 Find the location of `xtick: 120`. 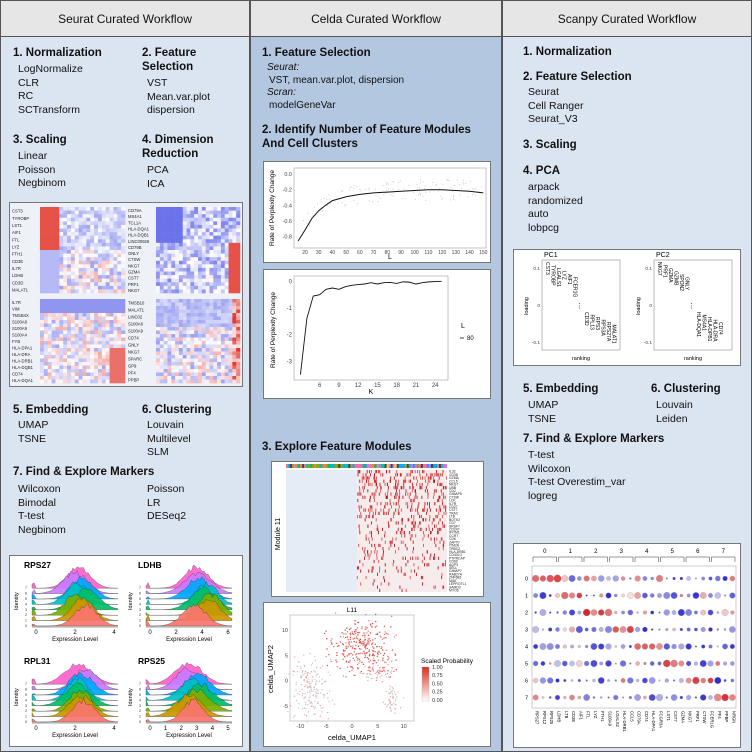

xtick: 120 is located at coordinates (442, 253).